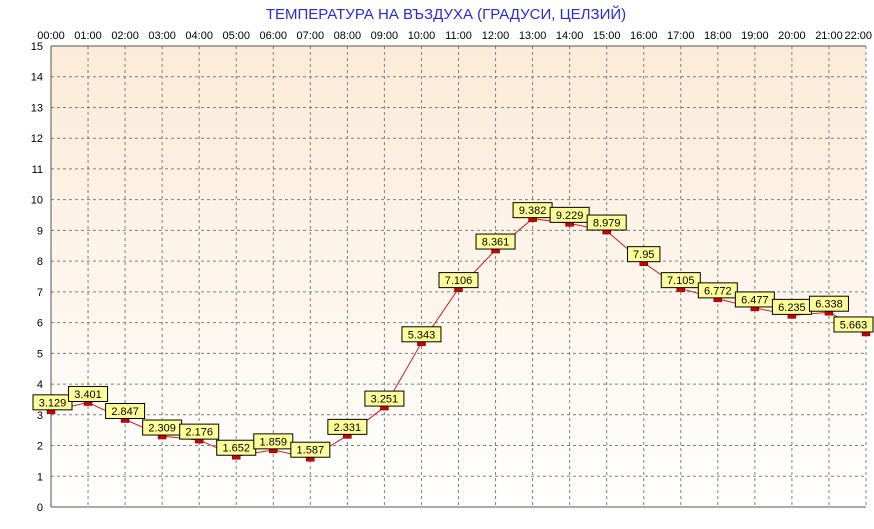 The image size is (874, 529). I want to click on data-label: 7.105, so click(681, 281).